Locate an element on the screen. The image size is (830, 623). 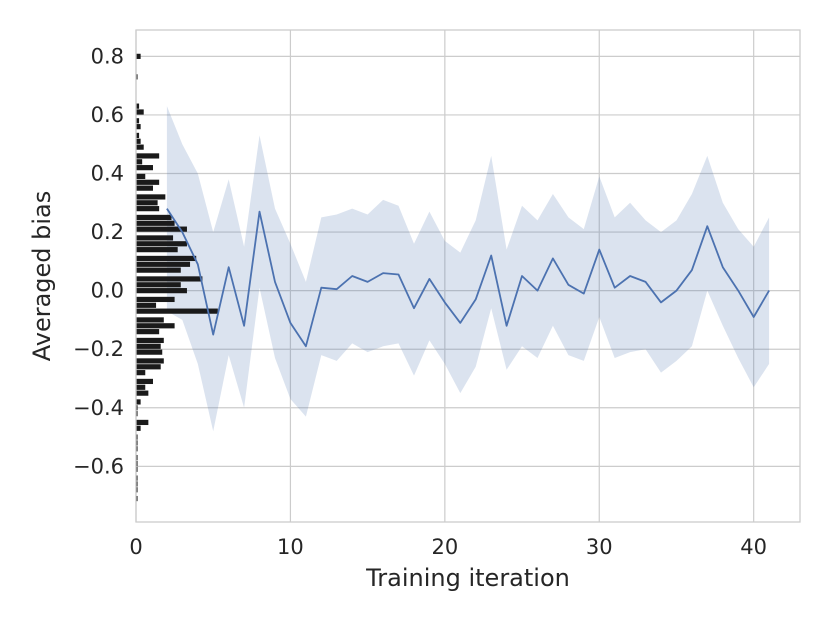
x-tick-label: 10 is located at coordinates (290, 547).